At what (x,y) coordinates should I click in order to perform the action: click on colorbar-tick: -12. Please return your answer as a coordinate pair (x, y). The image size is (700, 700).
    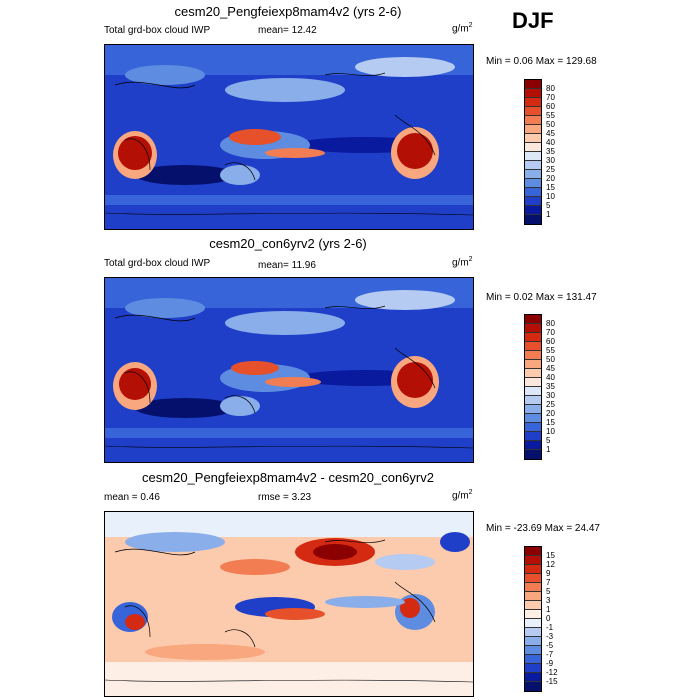
    Looking at the image, I should click on (552, 672).